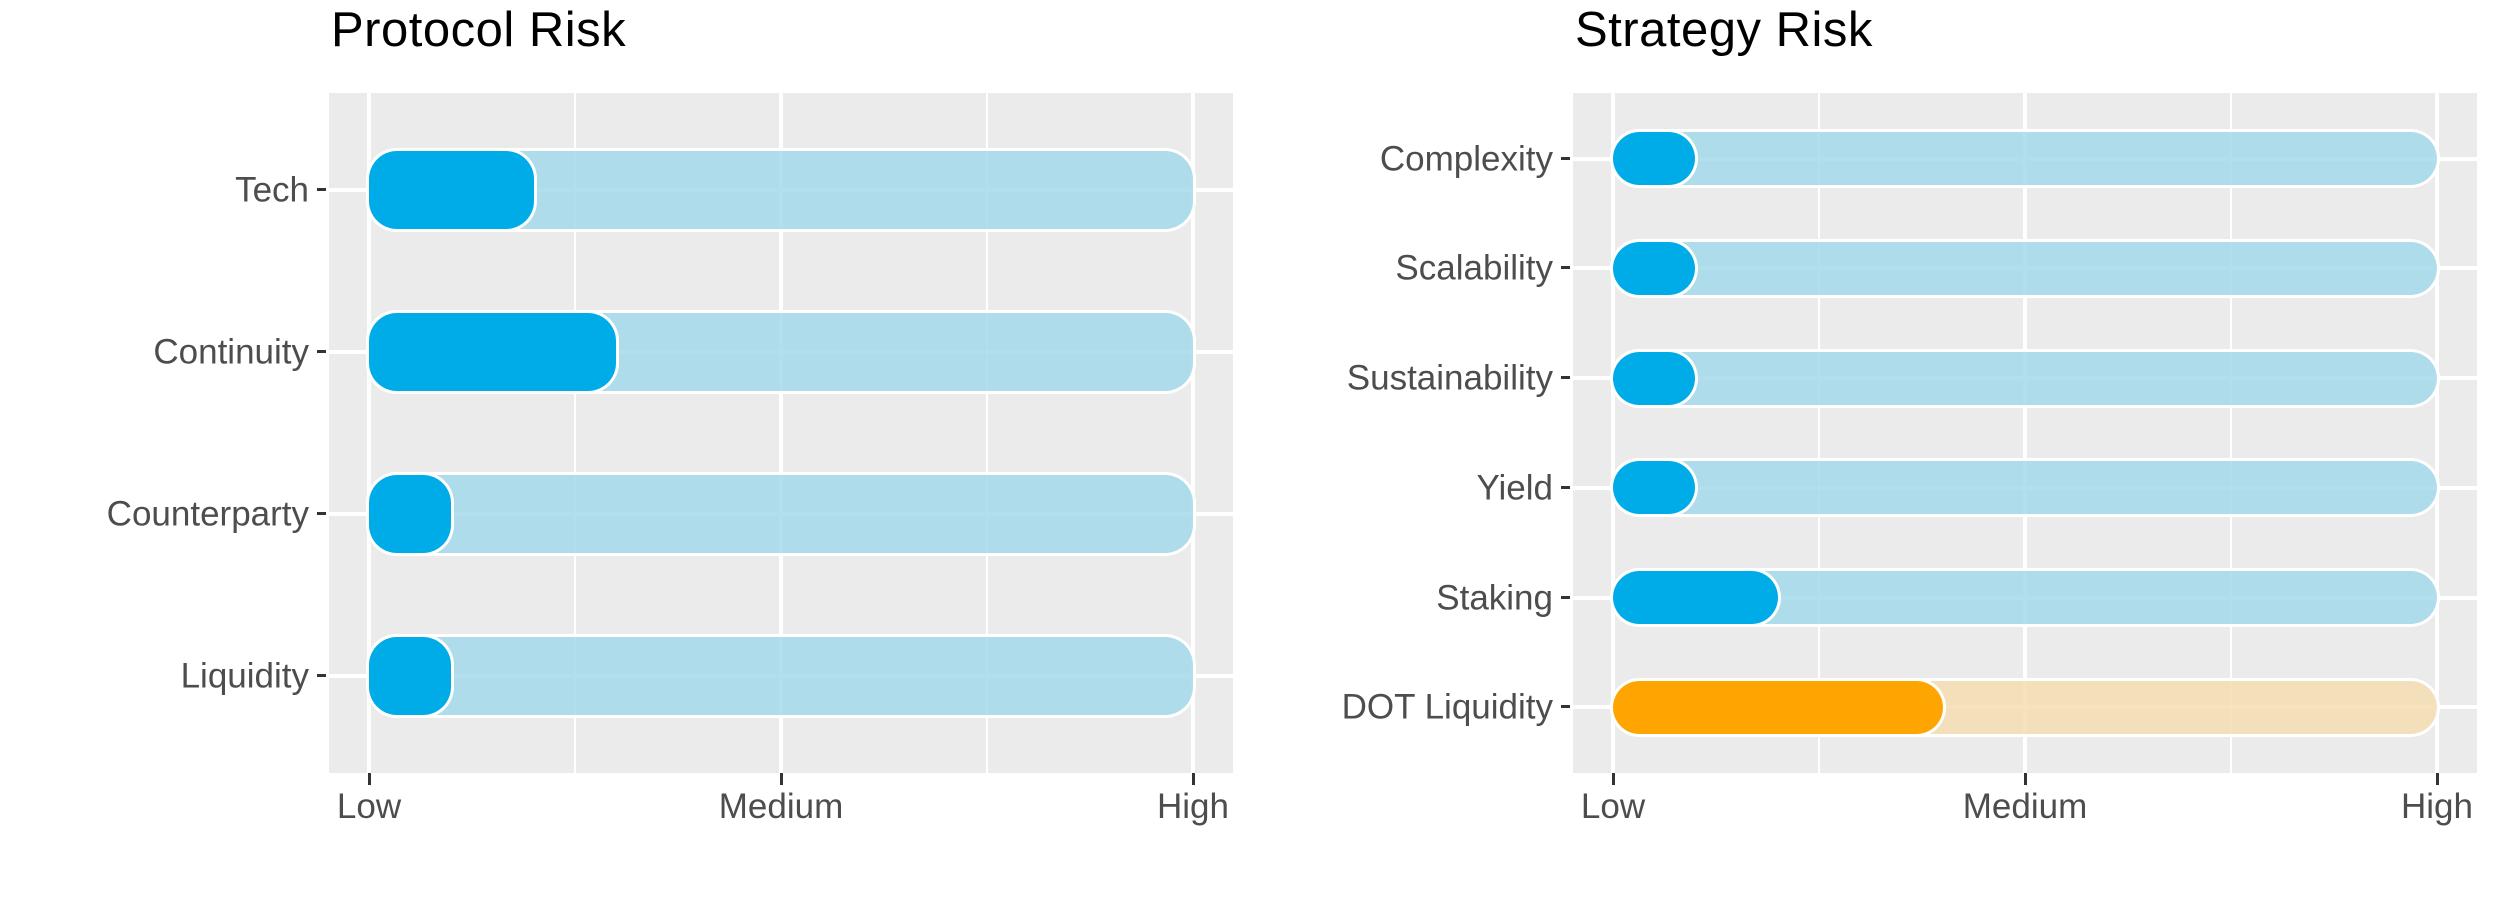 The height and width of the screenshot is (900, 2500). What do you see at coordinates (1724, 30) in the screenshot?
I see `chart-title: Strategy Risk` at bounding box center [1724, 30].